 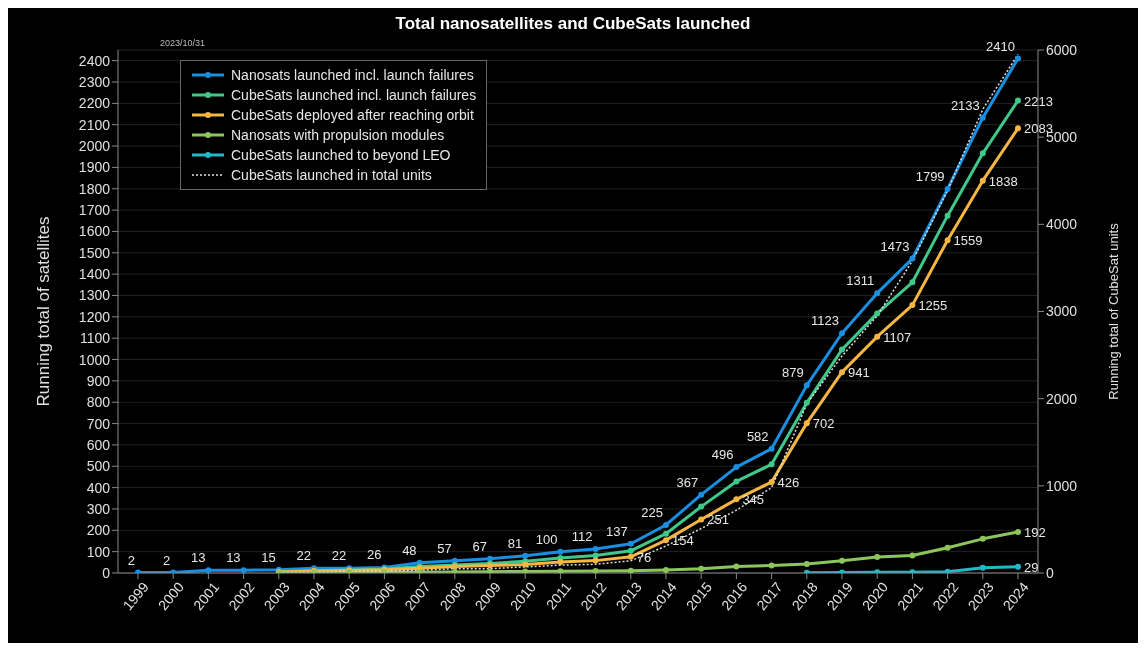 I want to click on data-label: 81, so click(x=515, y=543).